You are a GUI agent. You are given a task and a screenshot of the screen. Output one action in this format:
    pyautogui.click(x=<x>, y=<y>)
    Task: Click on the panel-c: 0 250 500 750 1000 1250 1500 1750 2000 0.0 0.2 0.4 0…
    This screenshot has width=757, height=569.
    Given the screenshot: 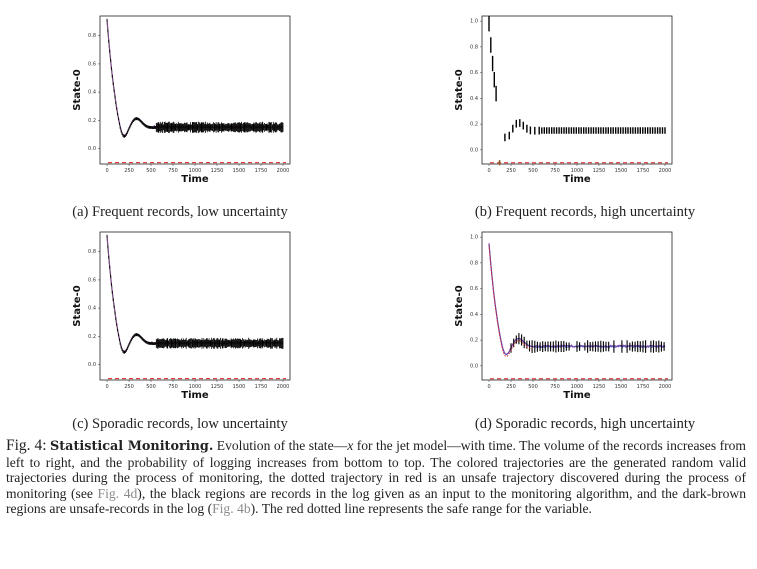 What is the action you would take?
    pyautogui.click(x=228, y=326)
    